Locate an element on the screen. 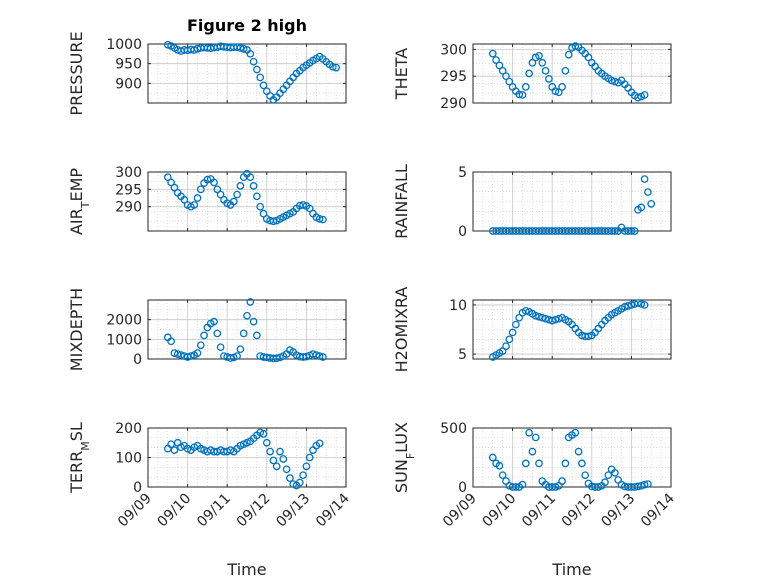  y-axis-label: SUNFLUX is located at coordinates (404, 457).